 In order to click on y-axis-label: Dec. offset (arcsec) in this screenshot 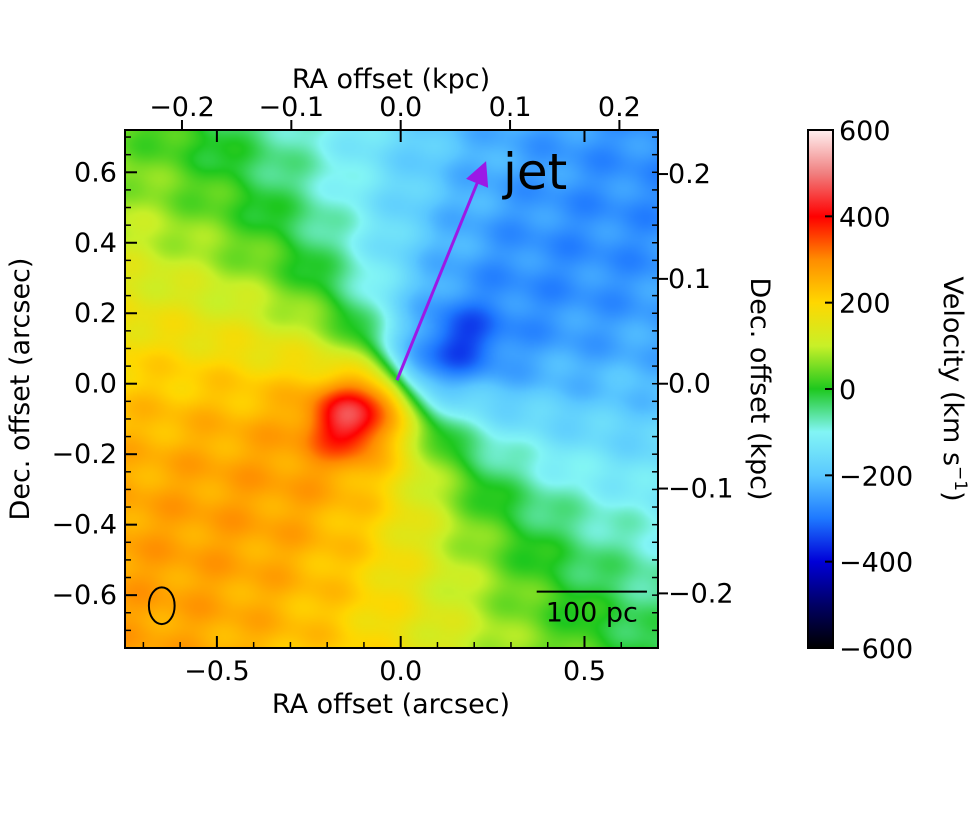, I will do `click(20, 389)`.